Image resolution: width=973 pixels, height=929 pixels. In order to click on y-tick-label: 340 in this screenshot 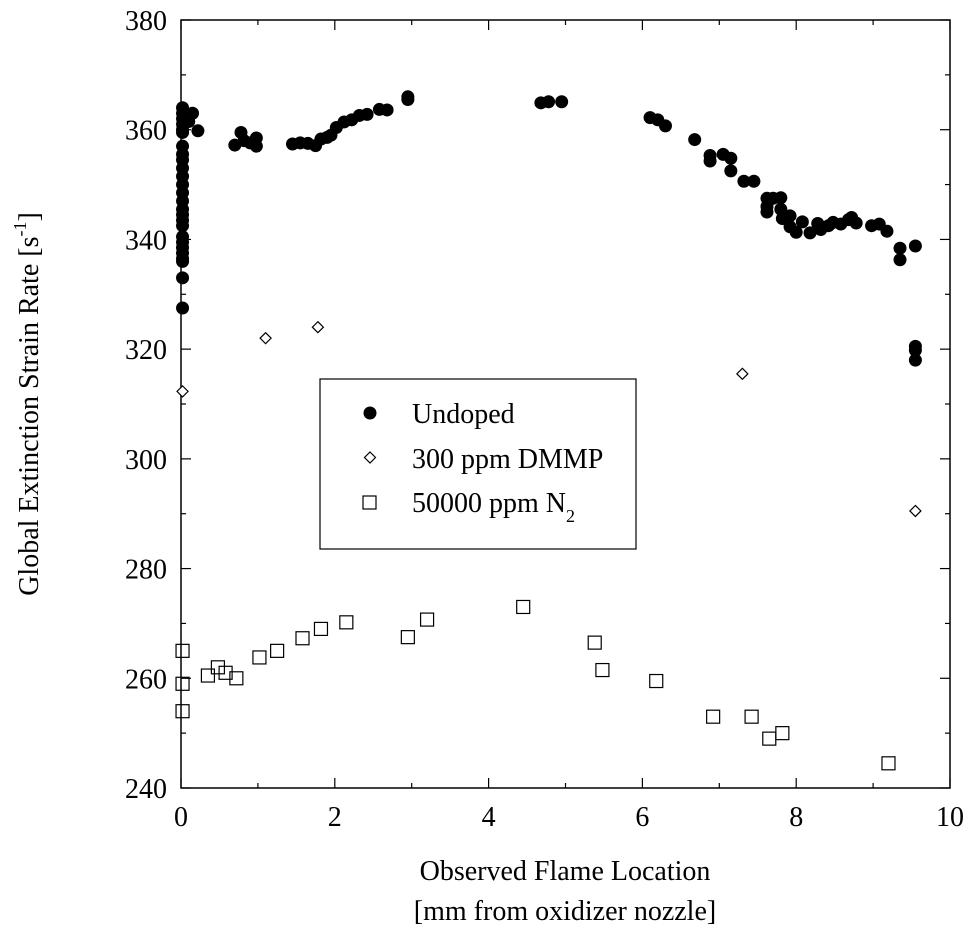, I will do `click(146, 240)`.